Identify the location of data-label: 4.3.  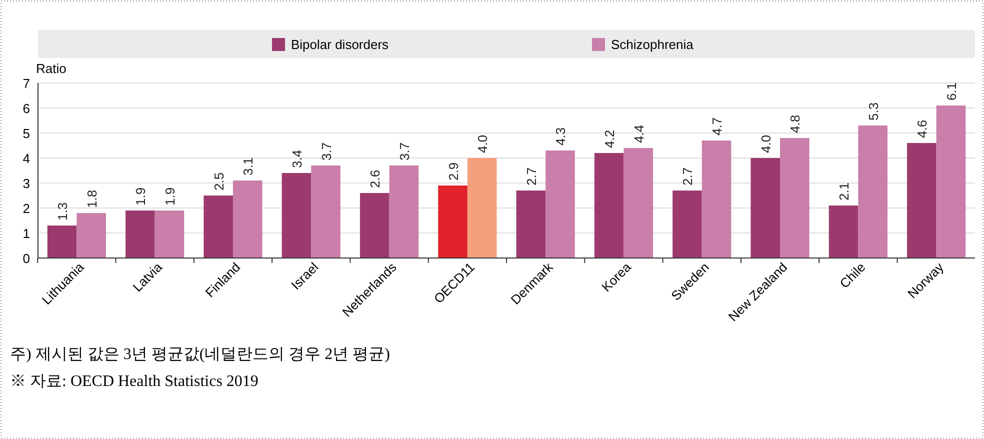
(560, 136).